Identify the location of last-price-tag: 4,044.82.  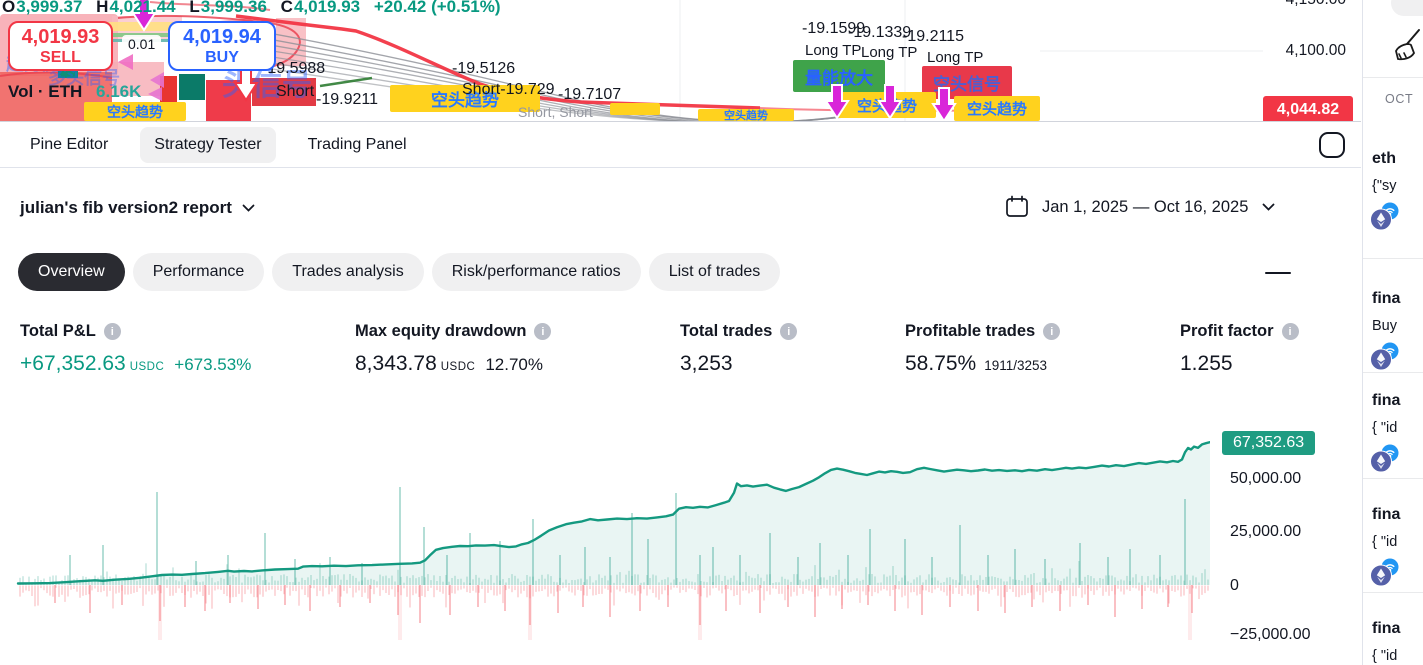
(1308, 108).